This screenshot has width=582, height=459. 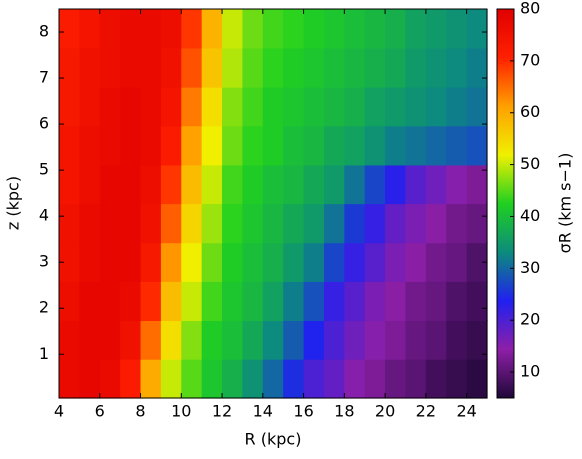 What do you see at coordinates (100, 411) in the screenshot?
I see `x-tick-label: 6` at bounding box center [100, 411].